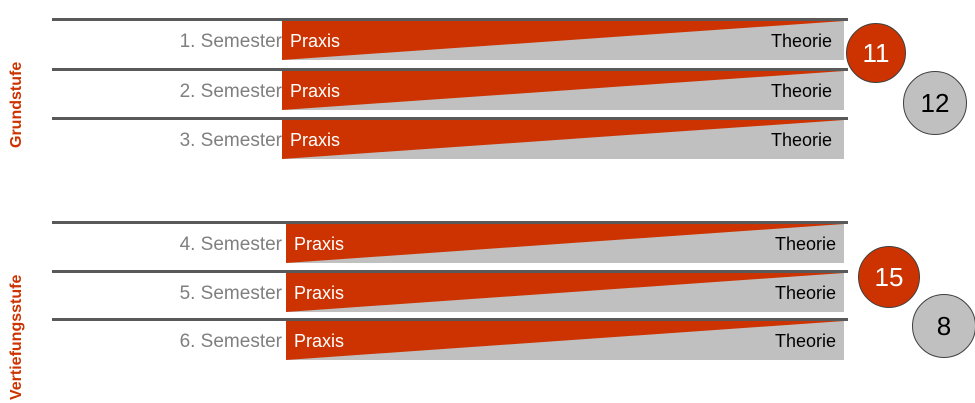  Describe the element at coordinates (230, 41) in the screenshot. I see `semester-label: 1. Semester` at that location.